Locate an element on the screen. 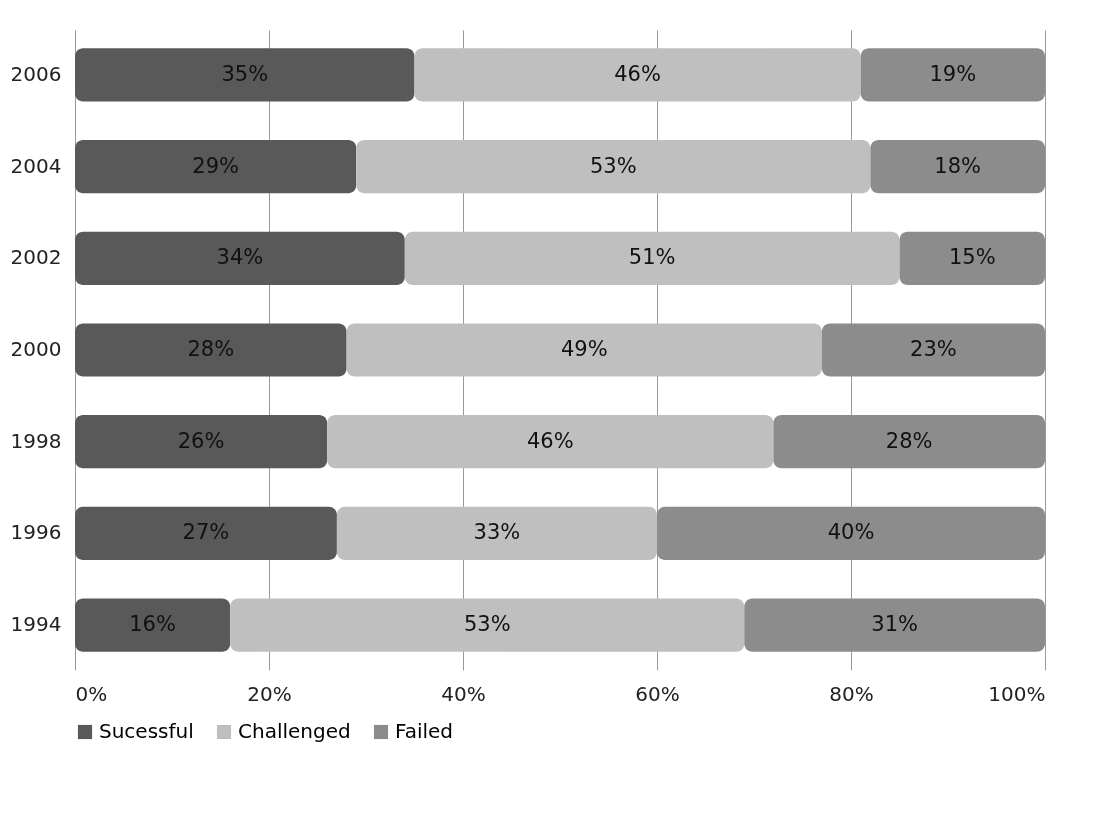 The height and width of the screenshot is (827, 1099). y-tick-label: 1996 is located at coordinates (36, 532).